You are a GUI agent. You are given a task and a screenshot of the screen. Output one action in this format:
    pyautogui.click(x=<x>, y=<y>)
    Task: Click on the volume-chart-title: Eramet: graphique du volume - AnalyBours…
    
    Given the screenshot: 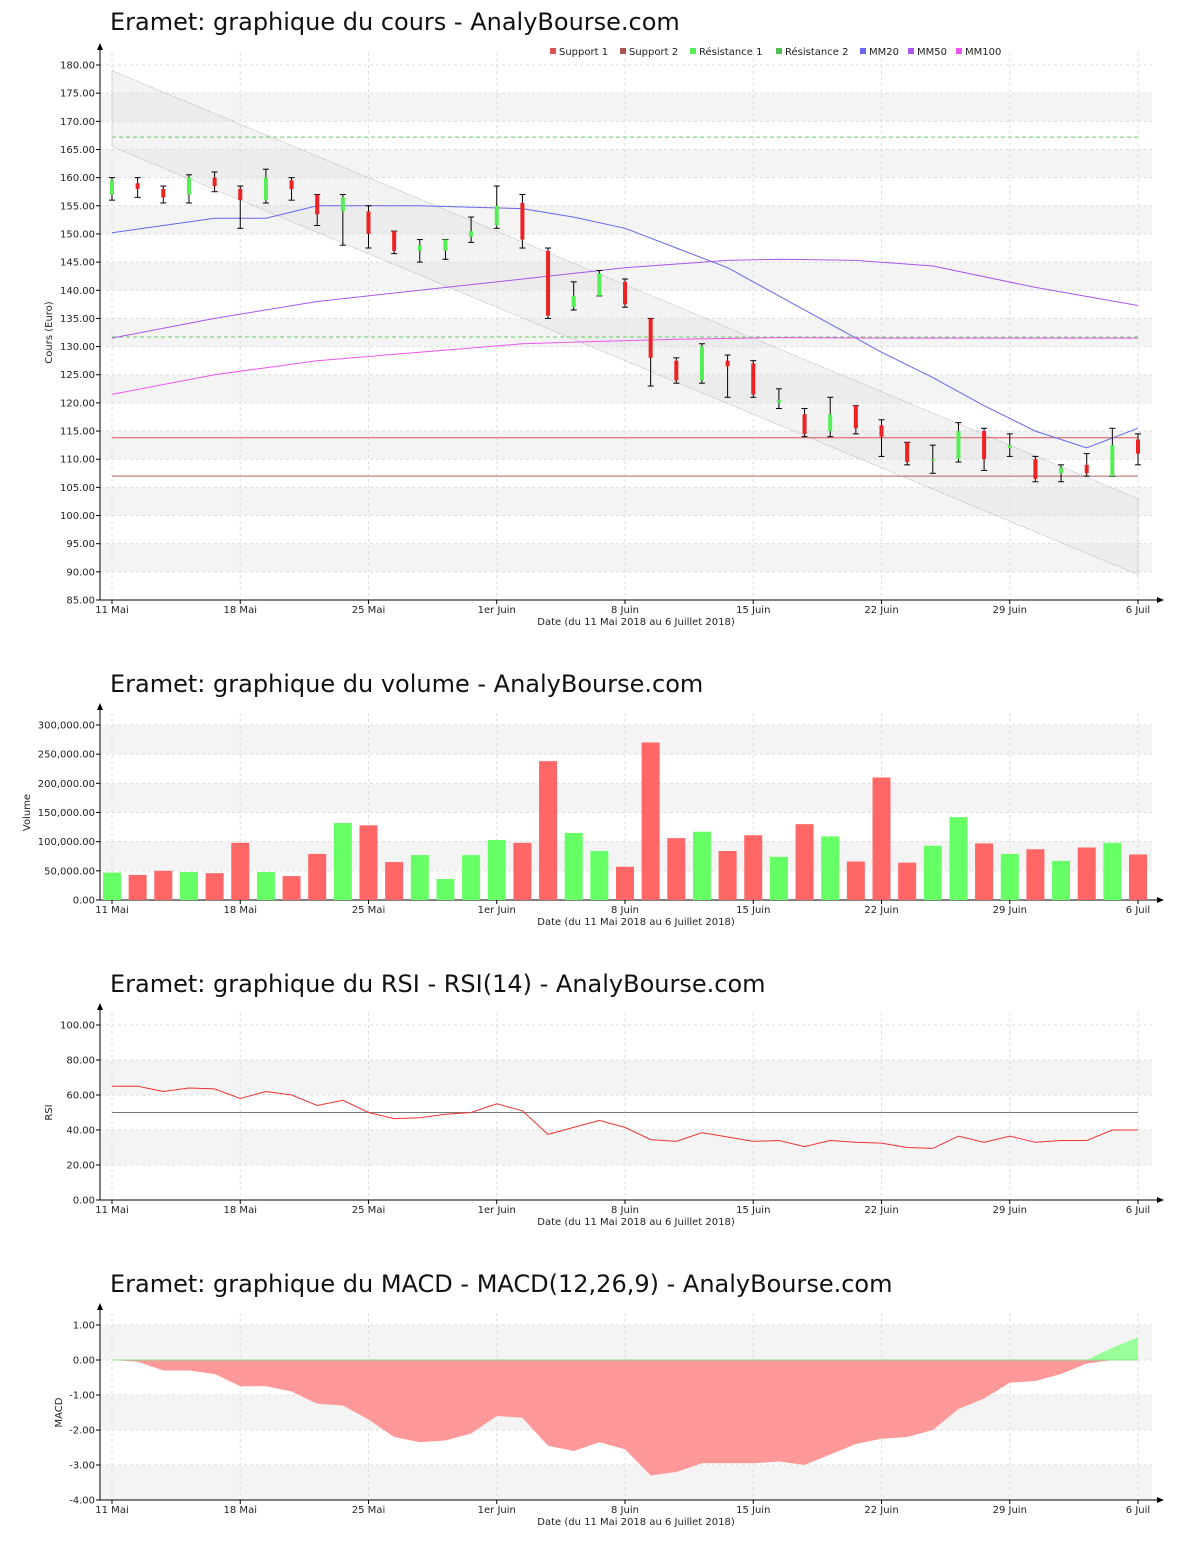 What is the action you would take?
    pyautogui.click(x=407, y=684)
    